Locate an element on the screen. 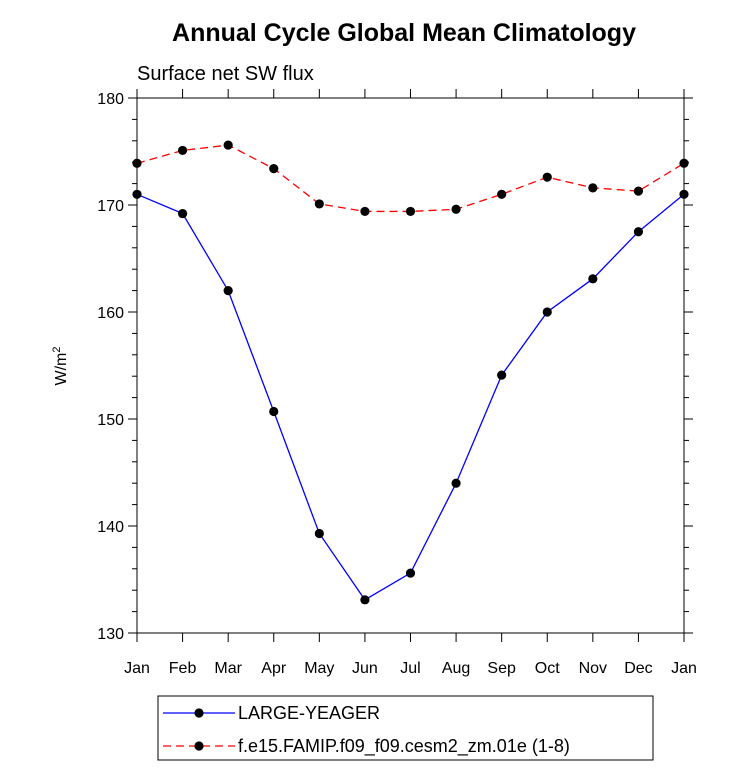 This screenshot has height=771, width=733. y-tick-label: 130 is located at coordinates (110, 634).